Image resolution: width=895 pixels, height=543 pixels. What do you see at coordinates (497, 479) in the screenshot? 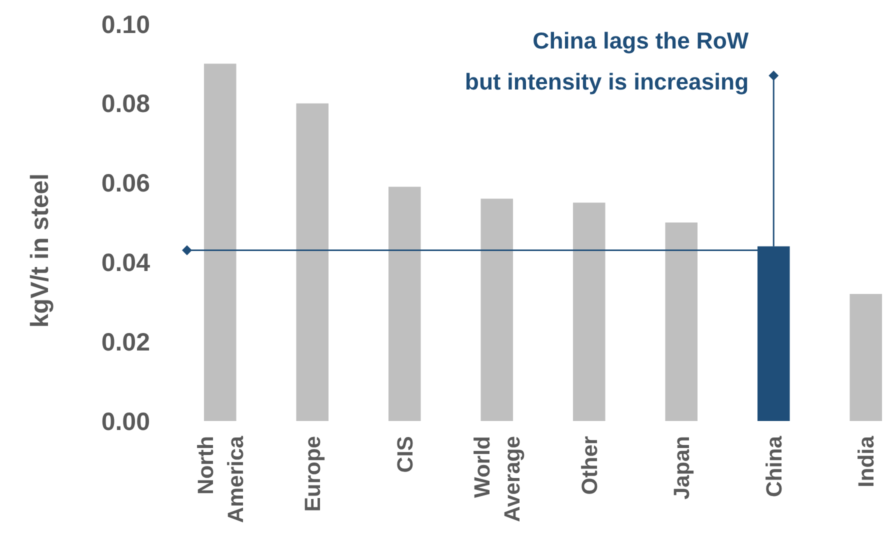
I see `x-tick-label: World Average` at bounding box center [497, 479].